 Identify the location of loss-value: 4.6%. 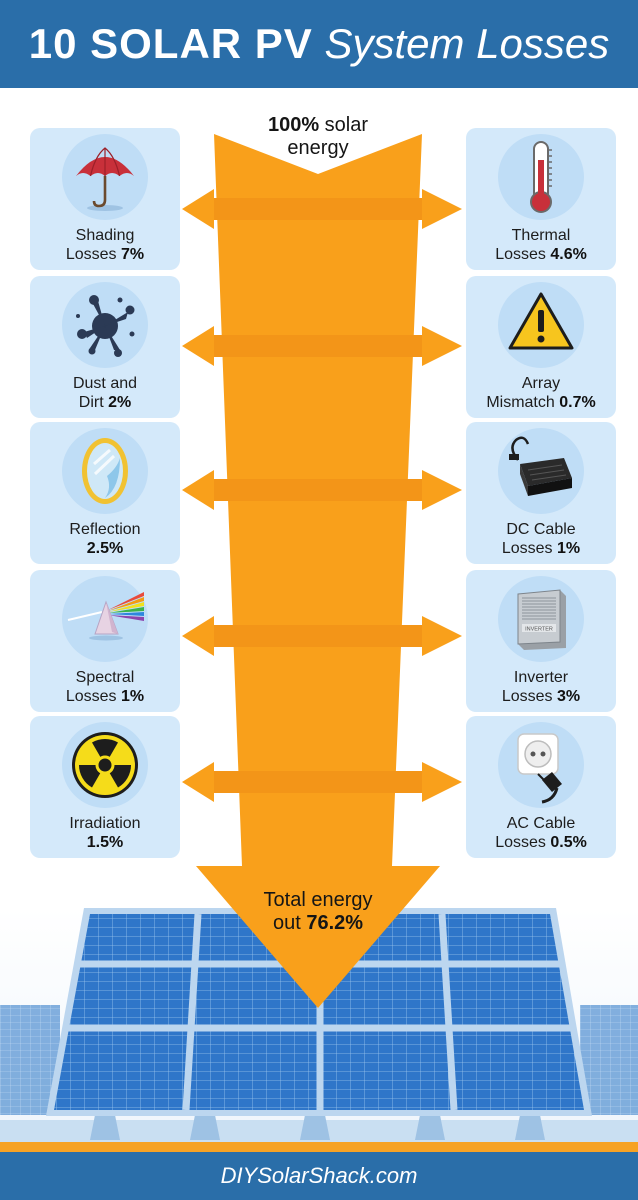
(568, 254).